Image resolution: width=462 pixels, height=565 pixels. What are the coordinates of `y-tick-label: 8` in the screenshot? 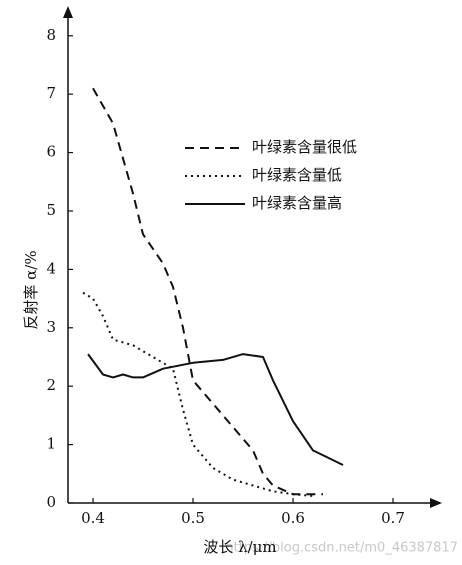 It's located at (51, 35).